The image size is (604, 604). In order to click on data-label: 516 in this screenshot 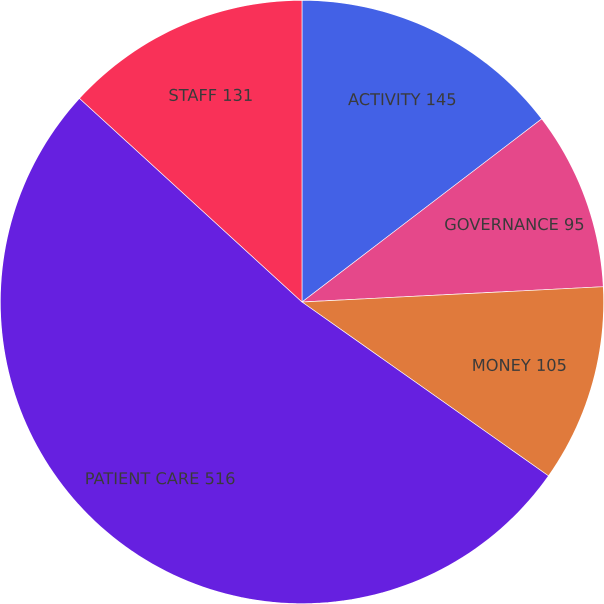, I will do `click(220, 478)`.